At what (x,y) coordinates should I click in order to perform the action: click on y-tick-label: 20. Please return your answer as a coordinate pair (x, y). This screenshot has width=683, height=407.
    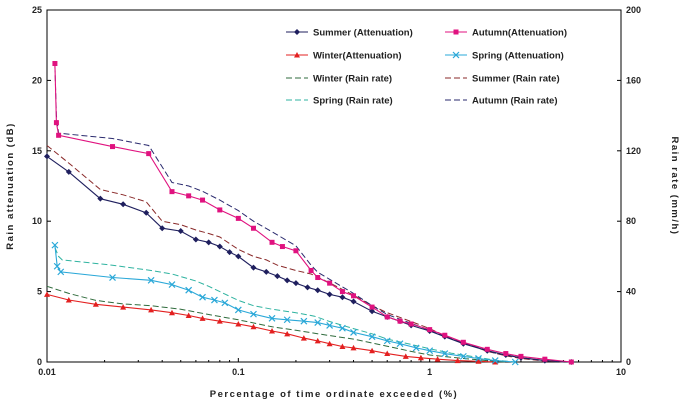
    Looking at the image, I should click on (37, 80).